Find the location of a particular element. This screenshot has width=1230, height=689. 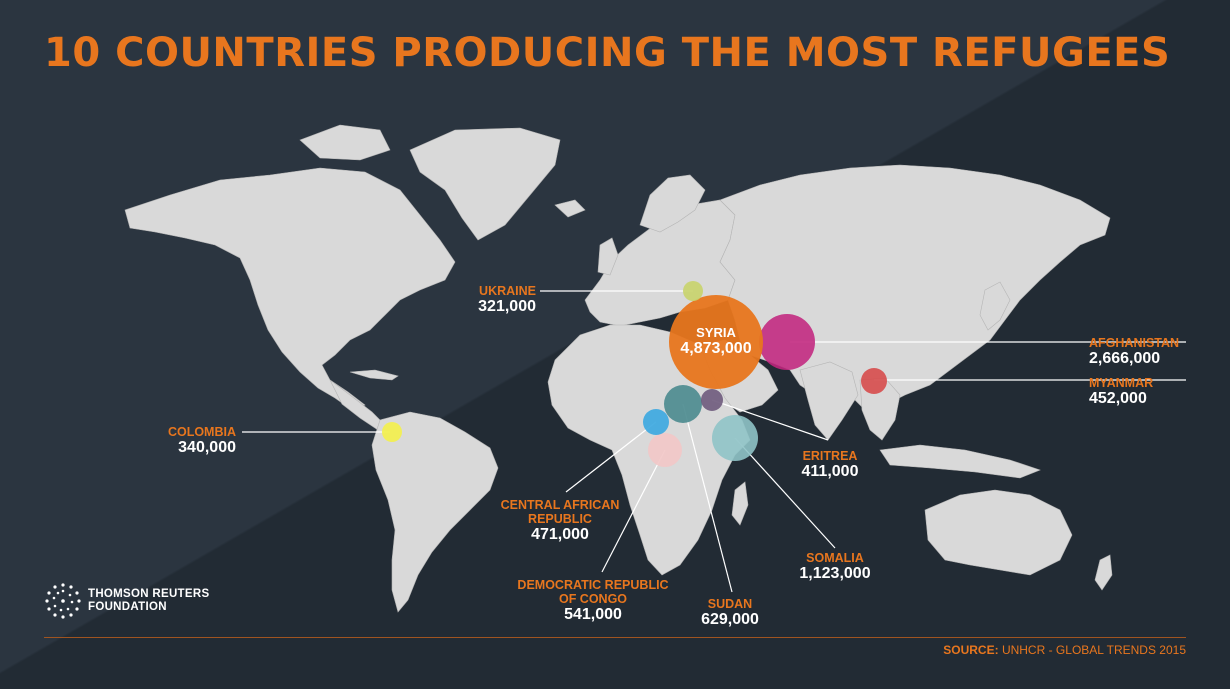

land-uk is located at coordinates (608, 256).